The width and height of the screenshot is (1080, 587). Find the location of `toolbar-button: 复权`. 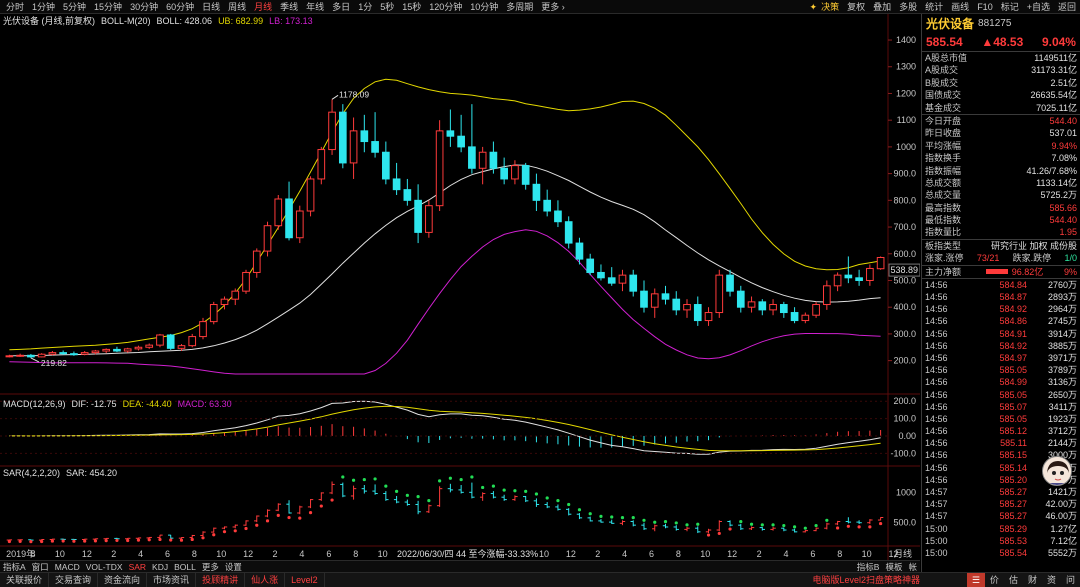

toolbar-button: 复权 is located at coordinates (856, 7).